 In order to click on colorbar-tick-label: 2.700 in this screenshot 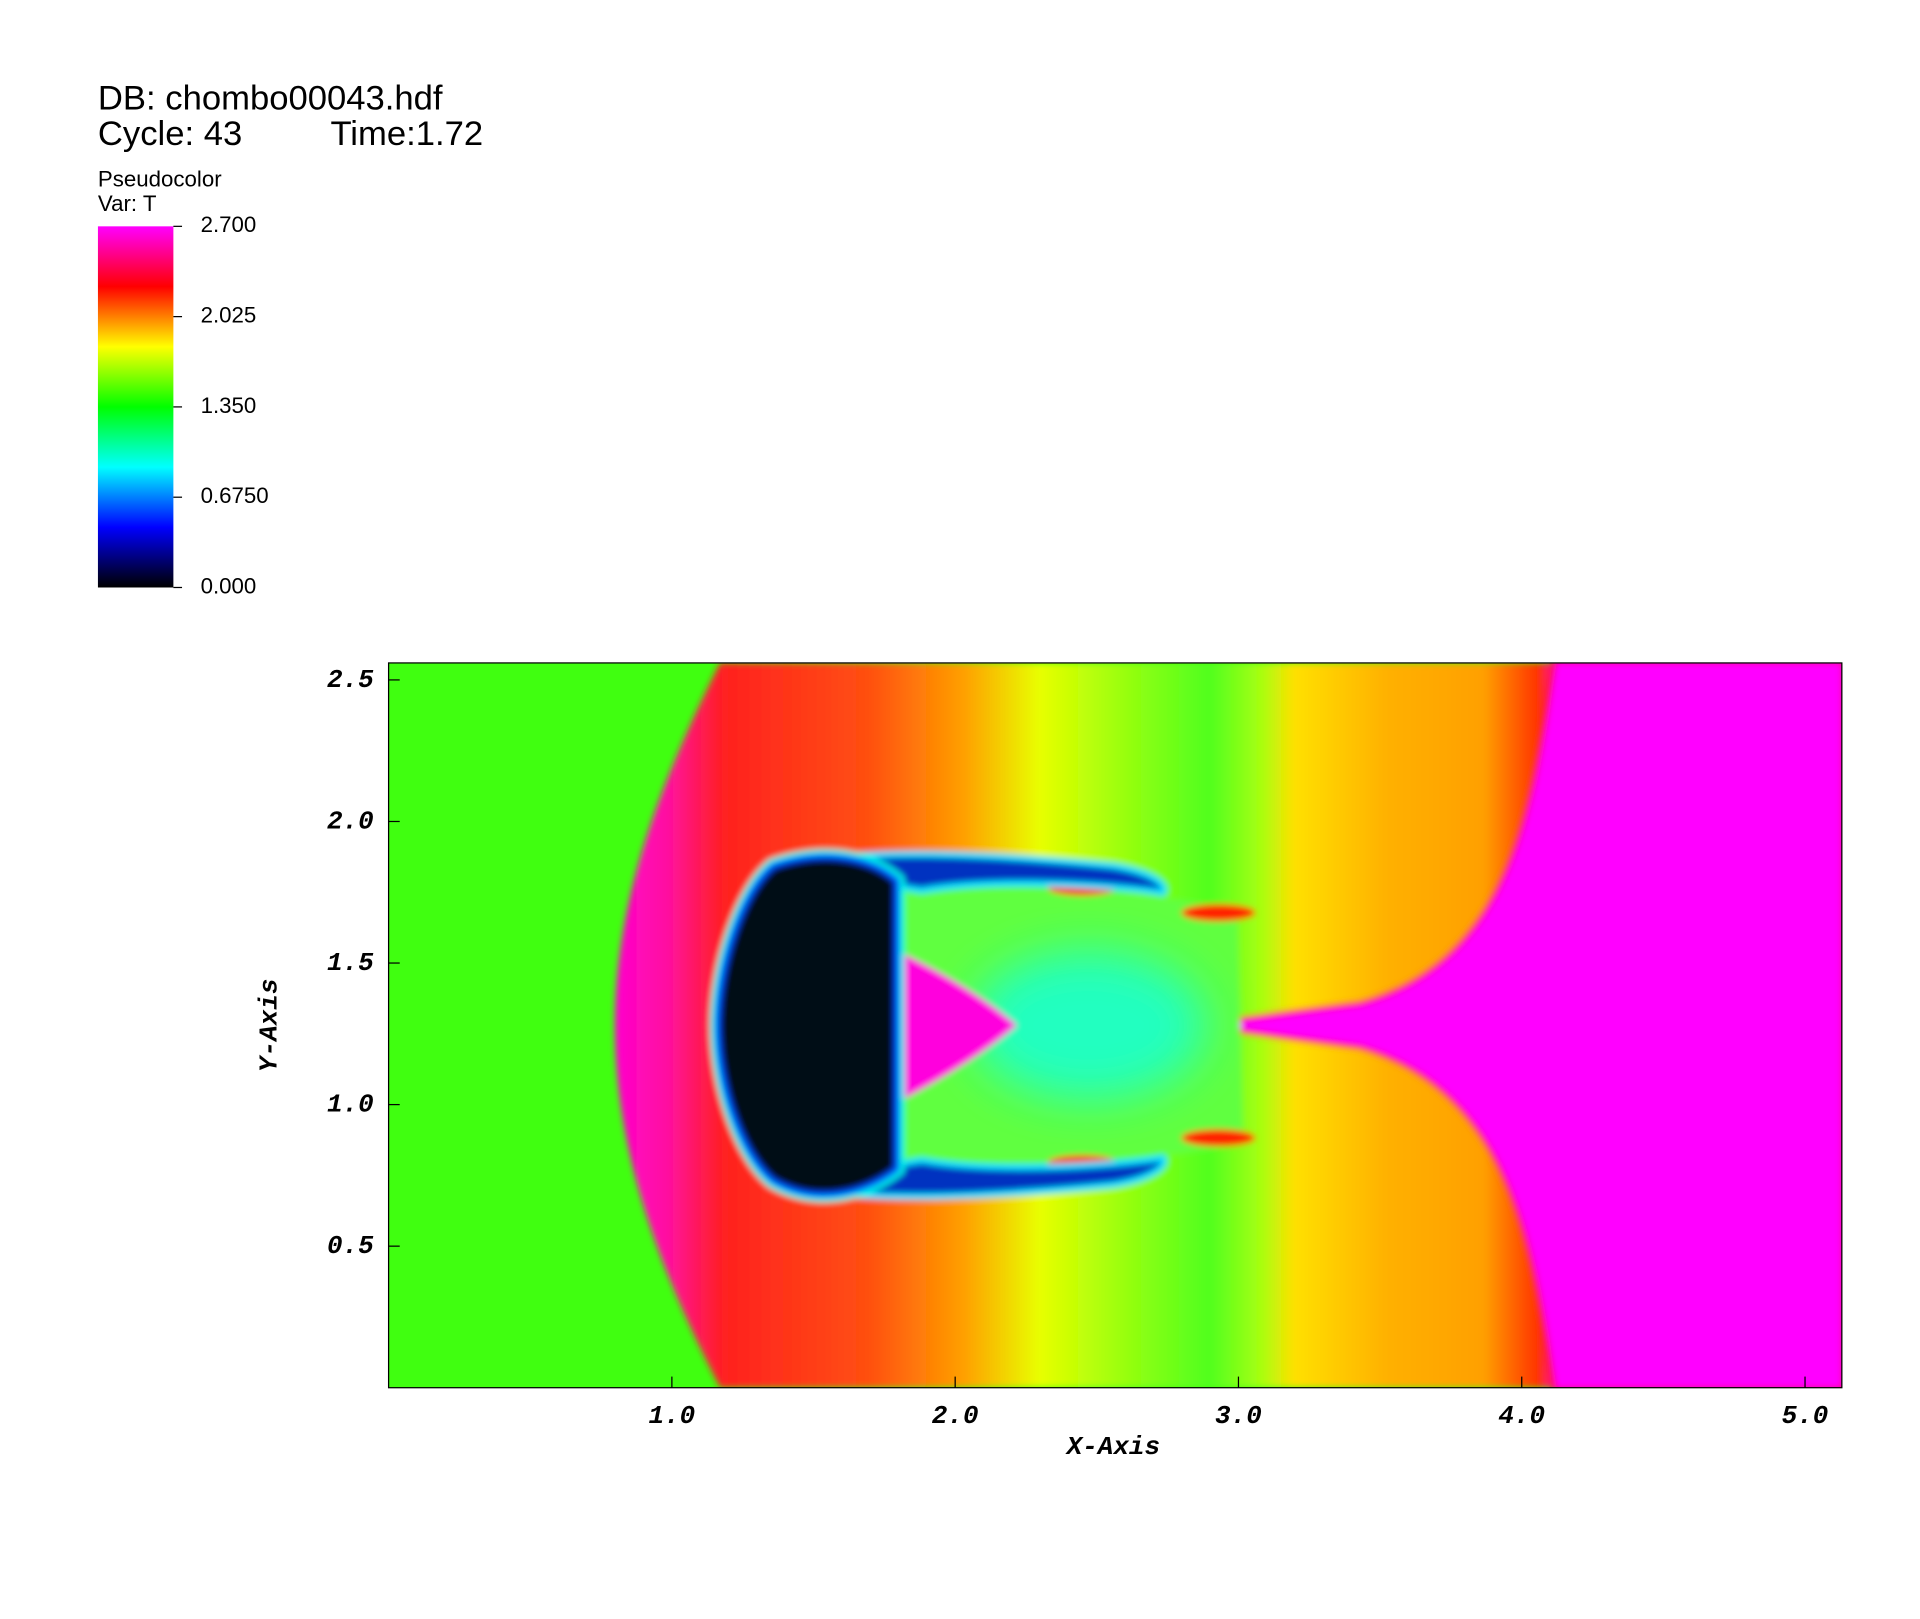, I will do `click(229, 224)`.